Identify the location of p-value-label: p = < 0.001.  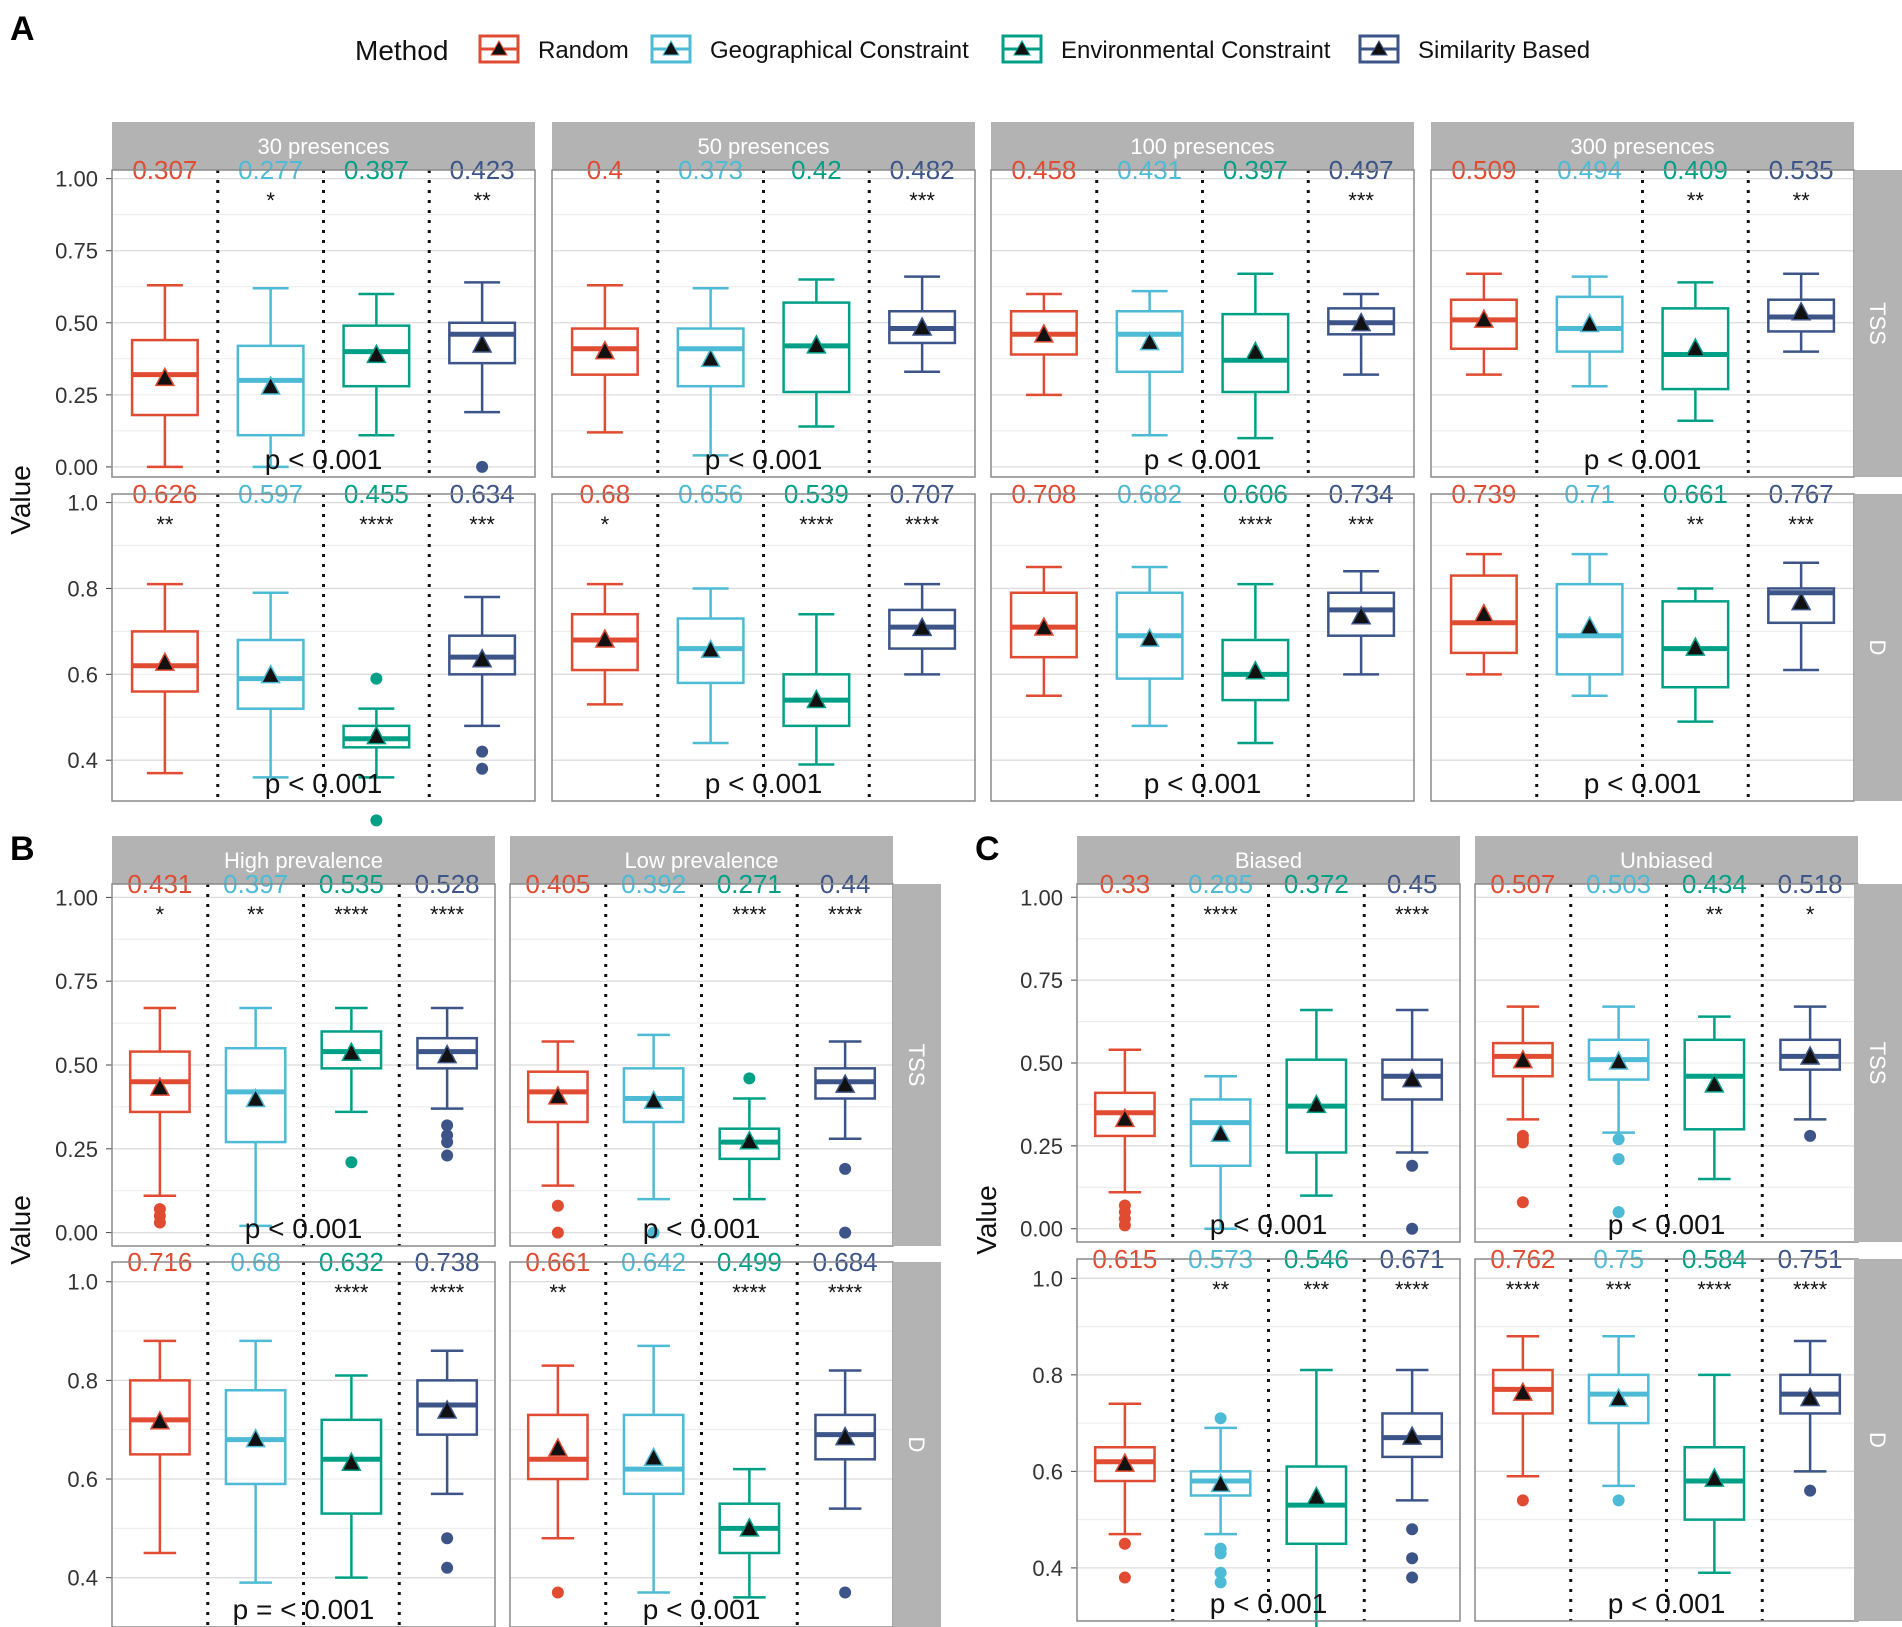
(304, 1609).